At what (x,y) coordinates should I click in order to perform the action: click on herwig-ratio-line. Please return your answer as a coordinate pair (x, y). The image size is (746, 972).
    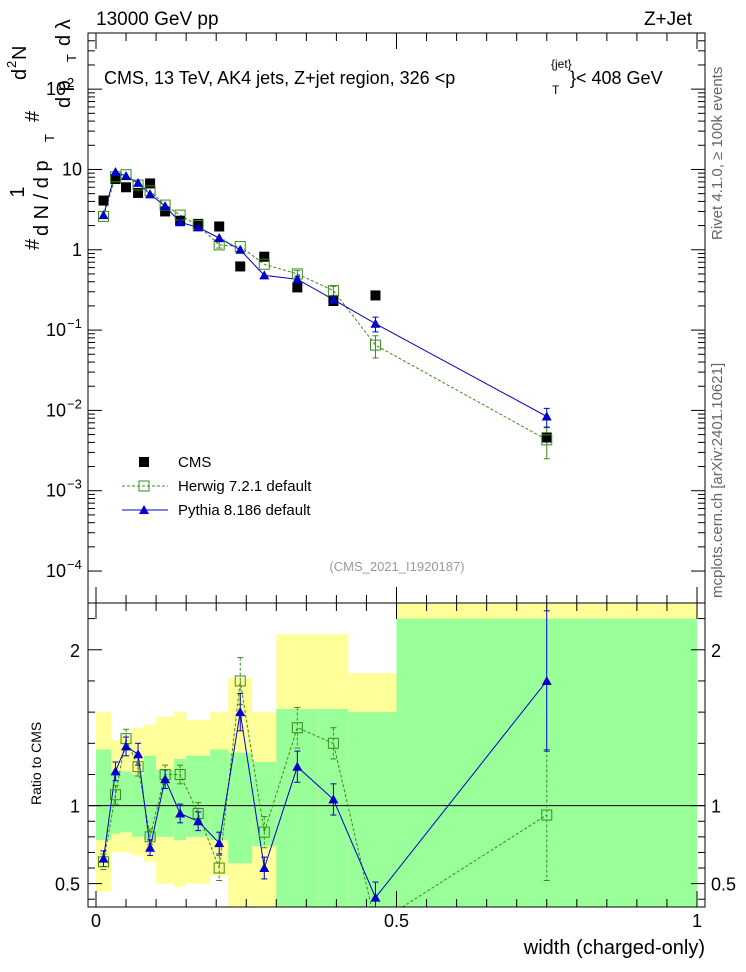
    Looking at the image, I should click on (325, 793).